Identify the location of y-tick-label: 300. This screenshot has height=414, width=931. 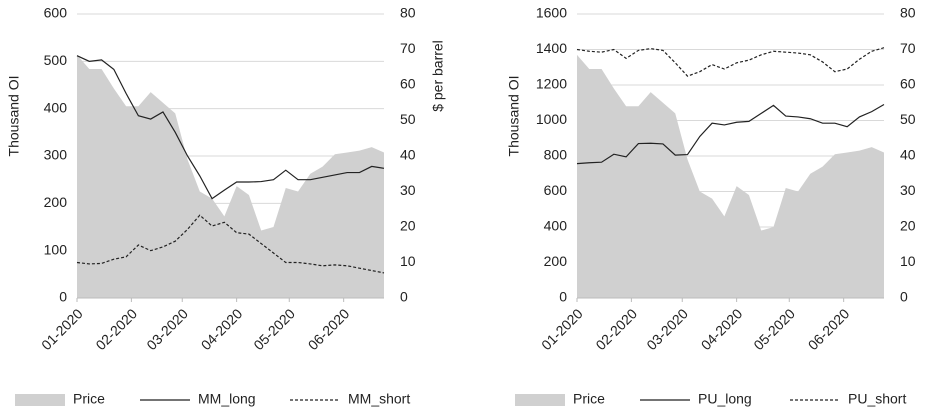
(56, 155).